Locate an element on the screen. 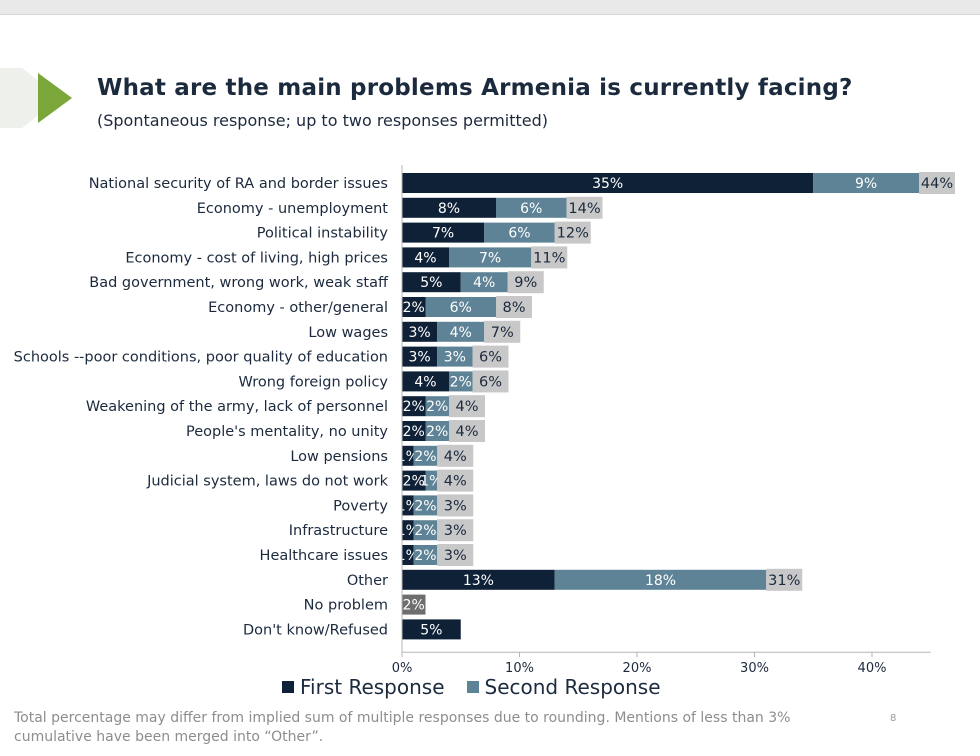 The height and width of the screenshot is (756, 980). total-label: 7% is located at coordinates (502, 333).